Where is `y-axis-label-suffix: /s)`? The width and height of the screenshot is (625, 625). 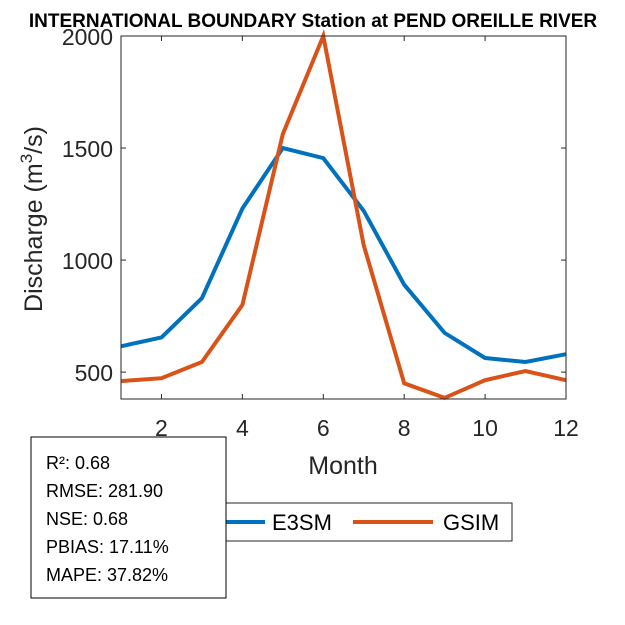
y-axis-label-suffix: /s) is located at coordinates (34, 140).